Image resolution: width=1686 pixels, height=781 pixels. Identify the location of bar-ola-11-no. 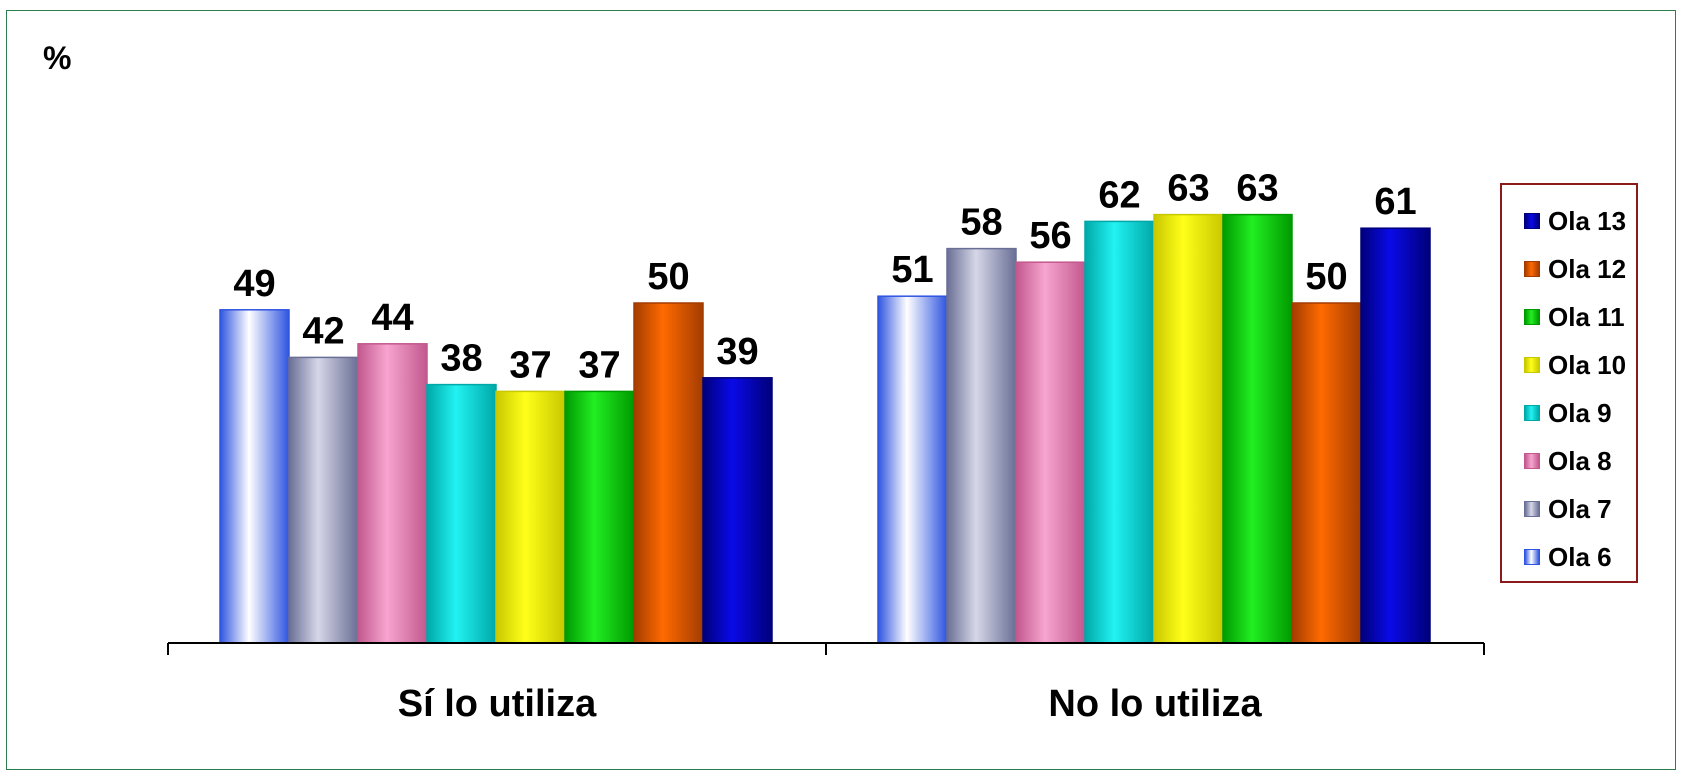
(1257, 428).